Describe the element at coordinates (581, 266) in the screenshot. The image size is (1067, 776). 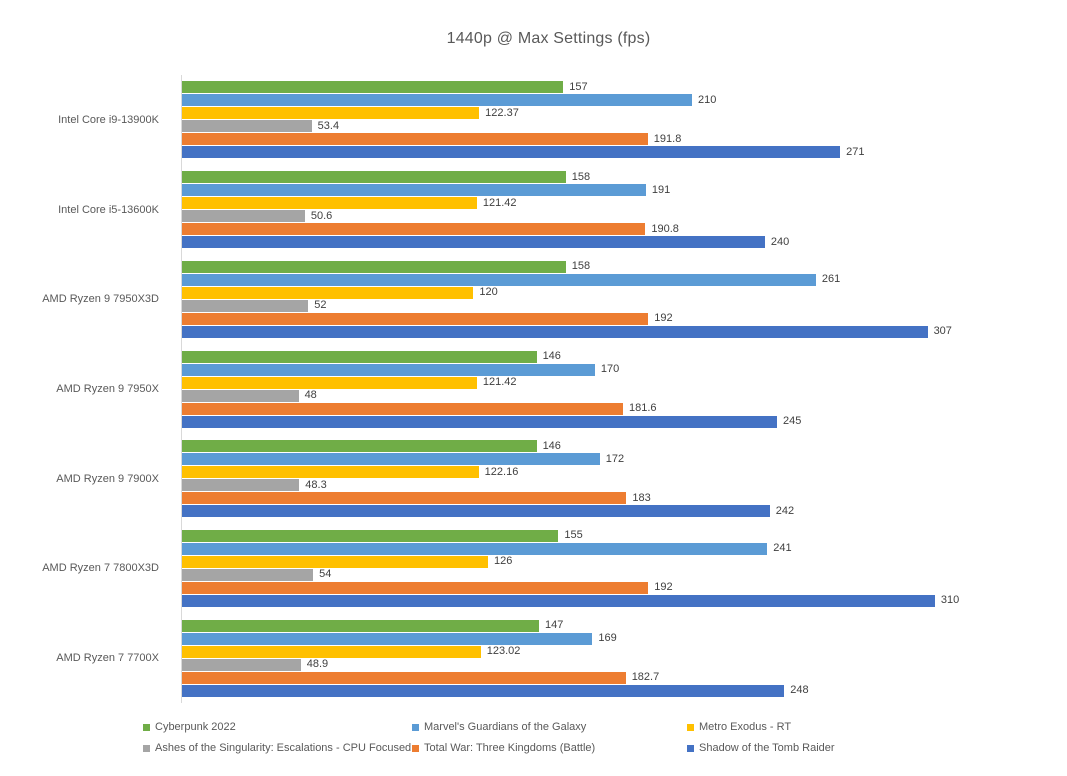
I see `bar-value-label: 158` at that location.